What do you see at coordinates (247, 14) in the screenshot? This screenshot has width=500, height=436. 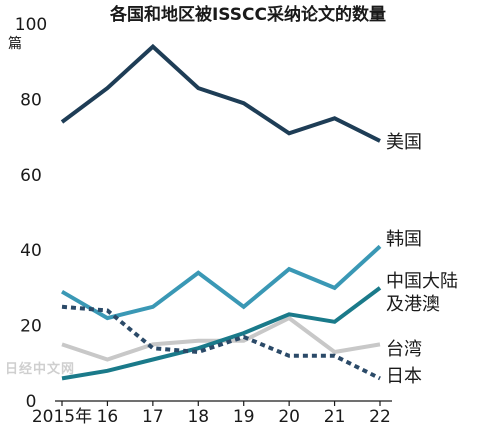 I see `chart-title: 各国和地区被ISSCC采纳论文的数量` at bounding box center [247, 14].